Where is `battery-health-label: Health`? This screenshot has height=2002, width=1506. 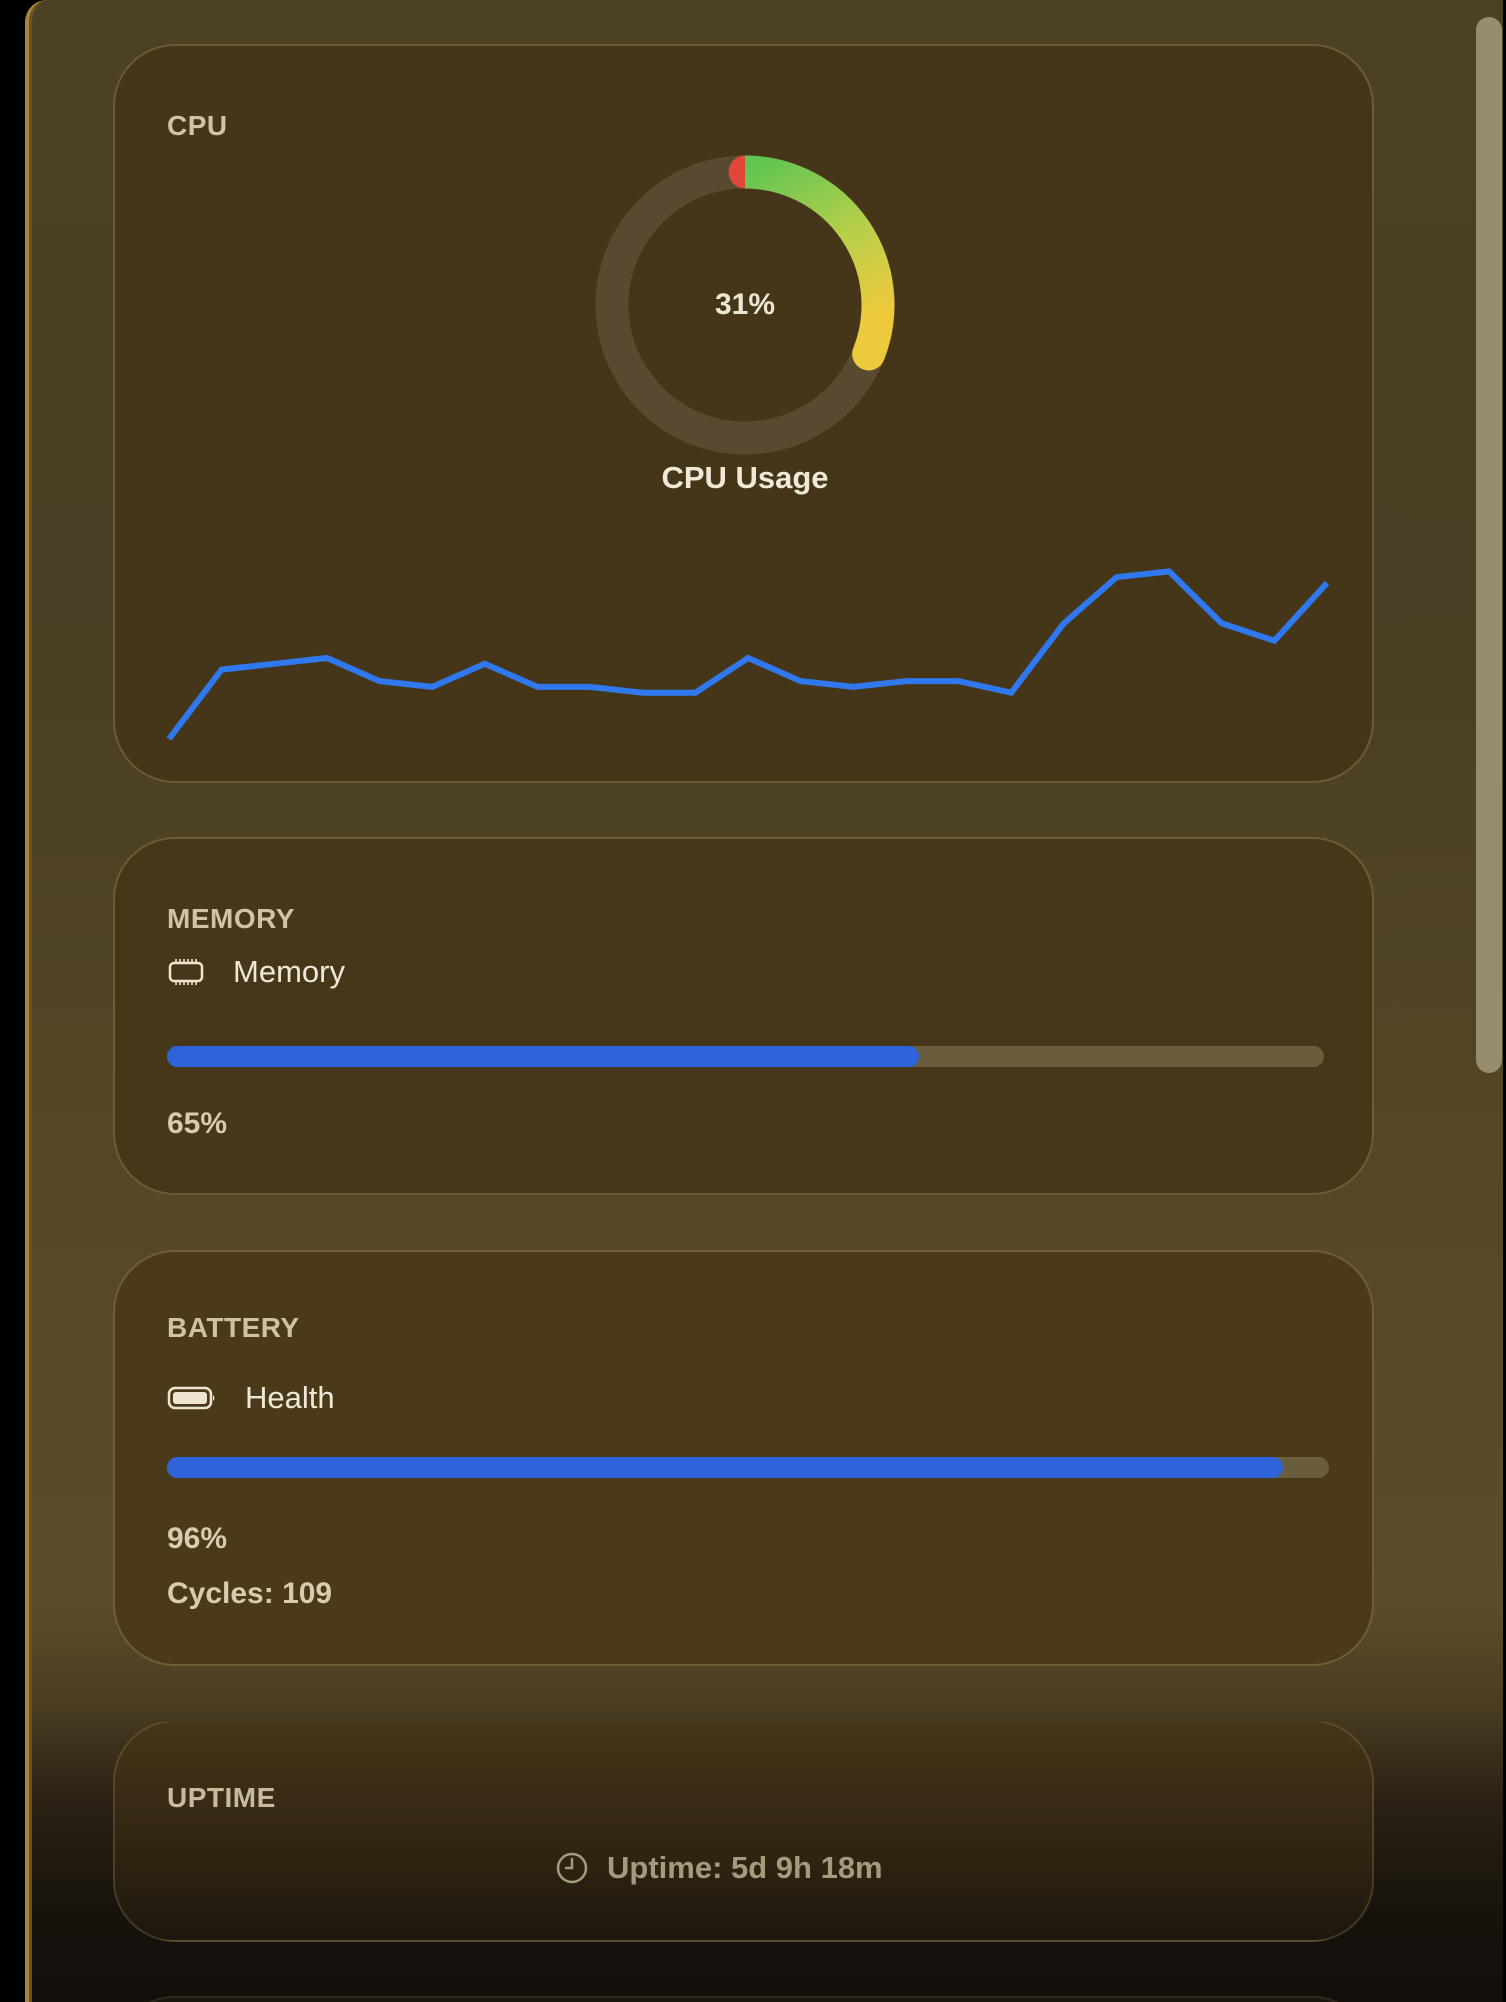
battery-health-label: Health is located at coordinates (290, 1397).